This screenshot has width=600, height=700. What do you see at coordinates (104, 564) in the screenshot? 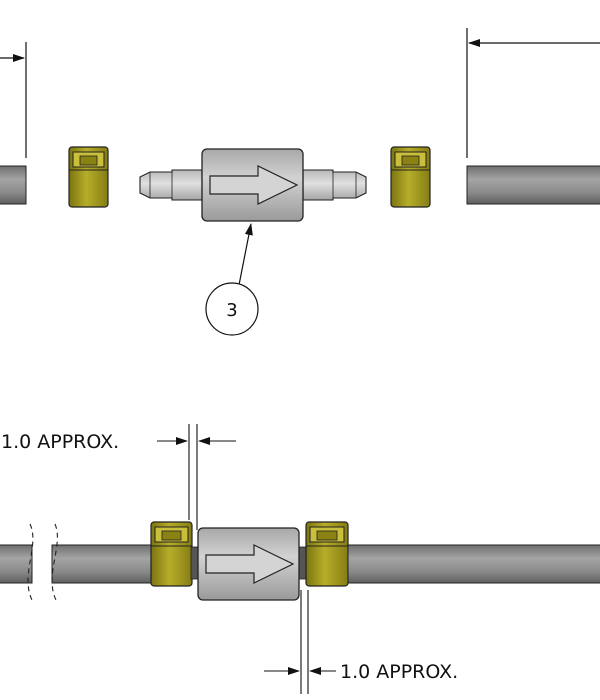
I see `tube-assembled-left` at bounding box center [104, 564].